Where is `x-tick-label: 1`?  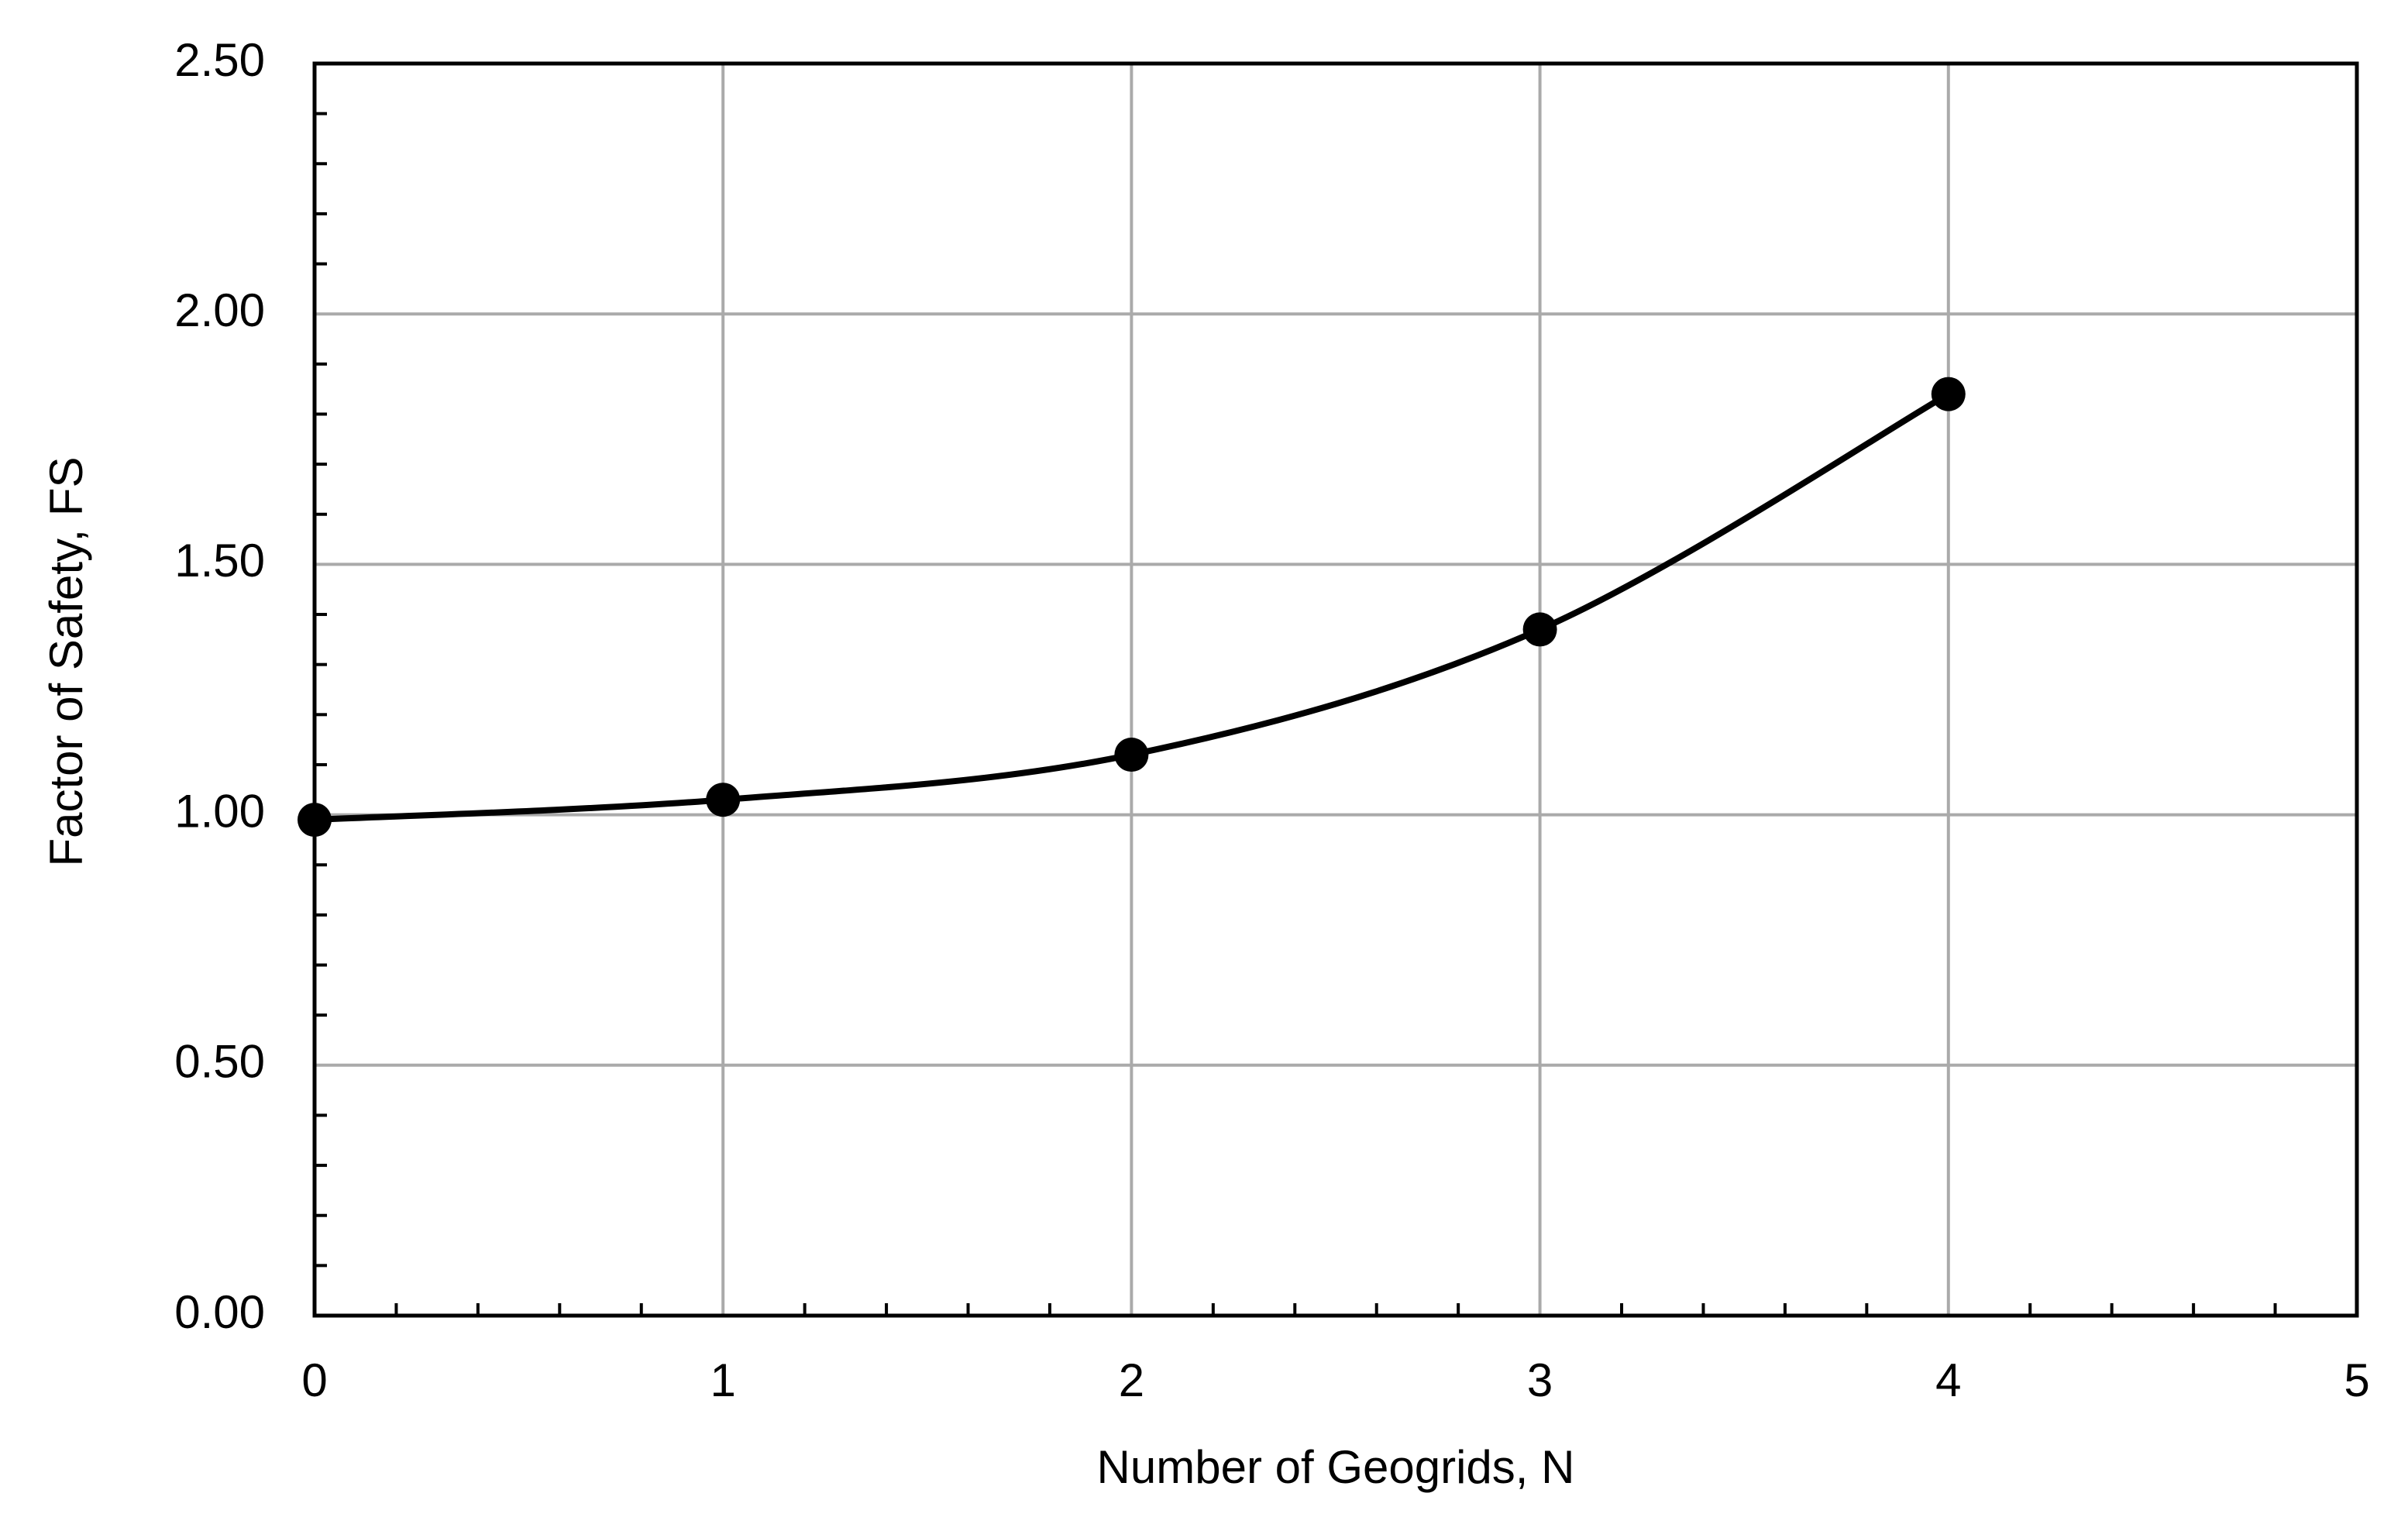 x-tick-label: 1 is located at coordinates (723, 1380).